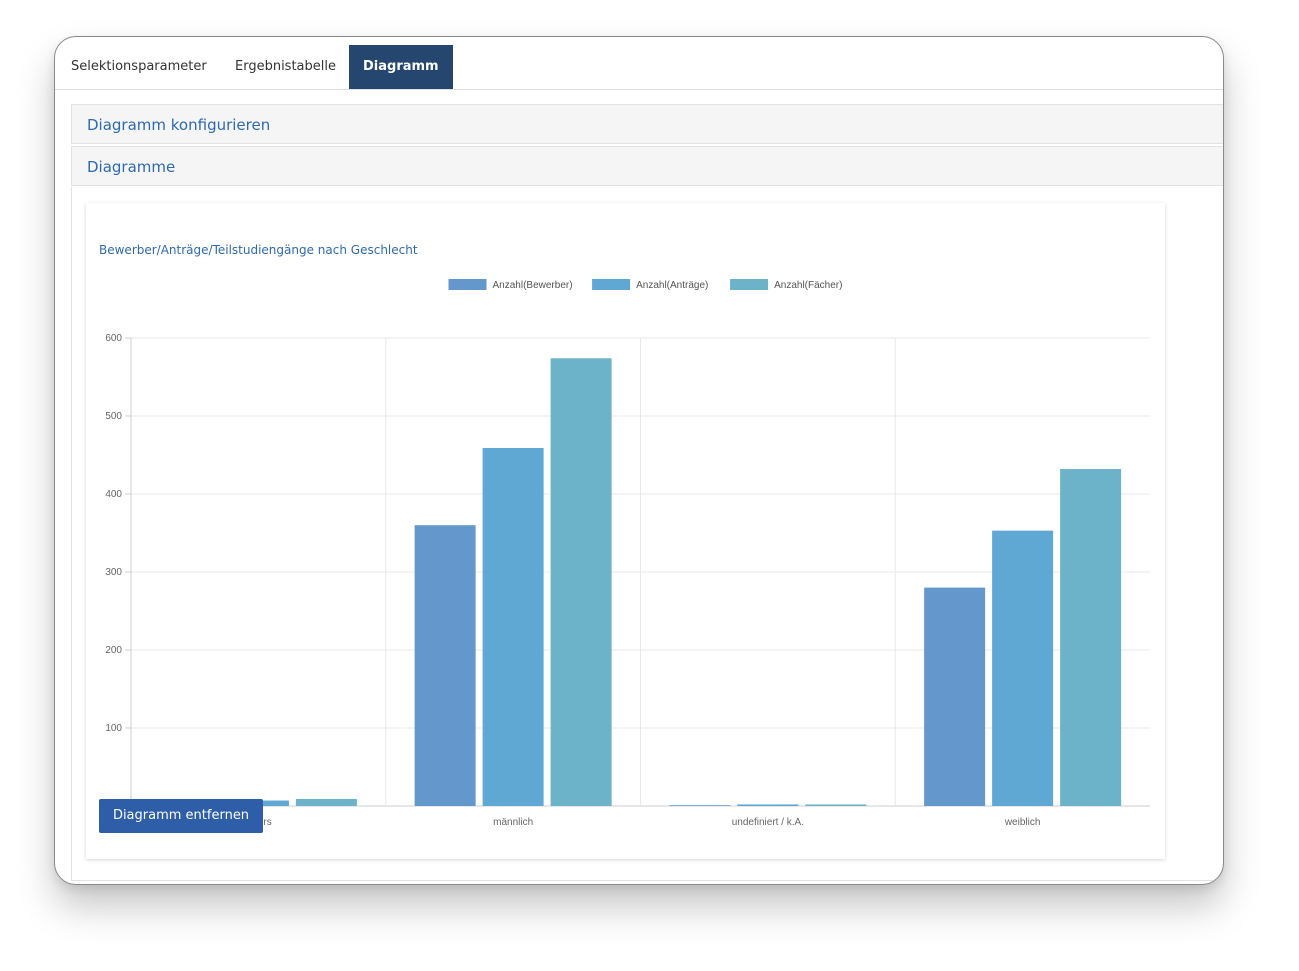 Image resolution: width=1299 pixels, height=971 pixels. What do you see at coordinates (139, 66) in the screenshot?
I see `tab-selektionsparameter: Selektionsparameter` at bounding box center [139, 66].